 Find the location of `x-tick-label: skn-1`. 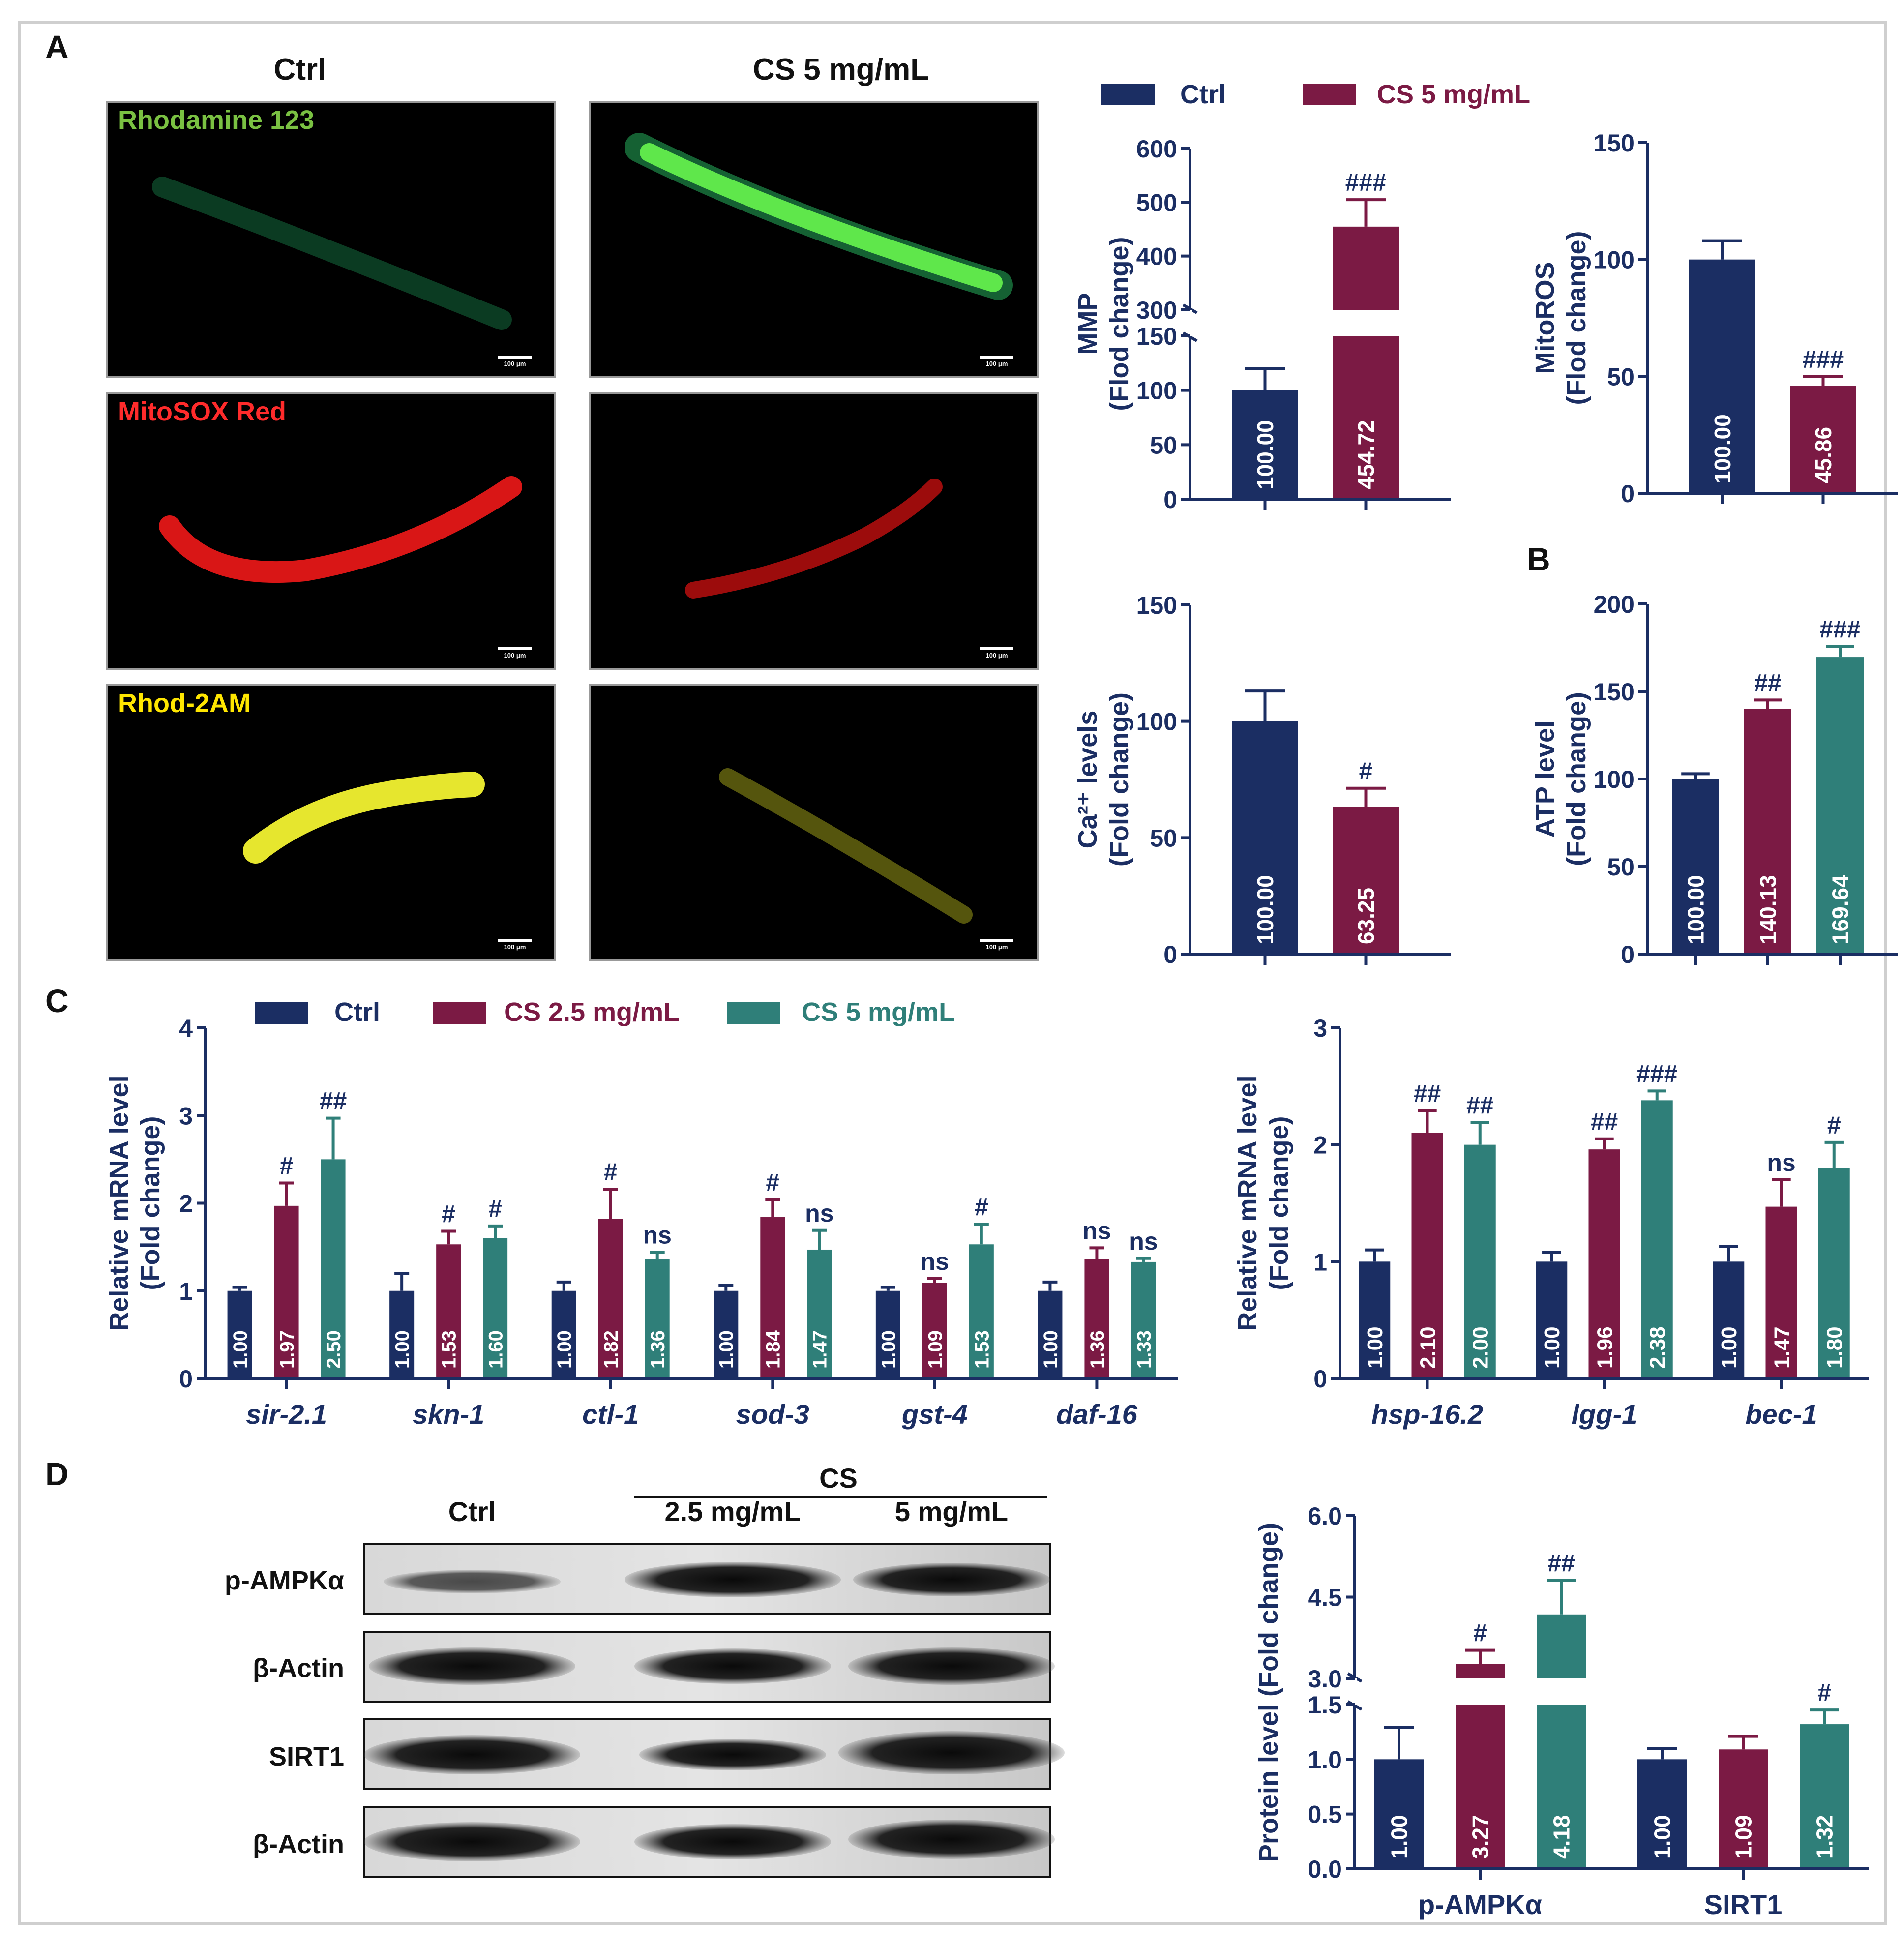

x-tick-label: skn-1 is located at coordinates (448, 1415).